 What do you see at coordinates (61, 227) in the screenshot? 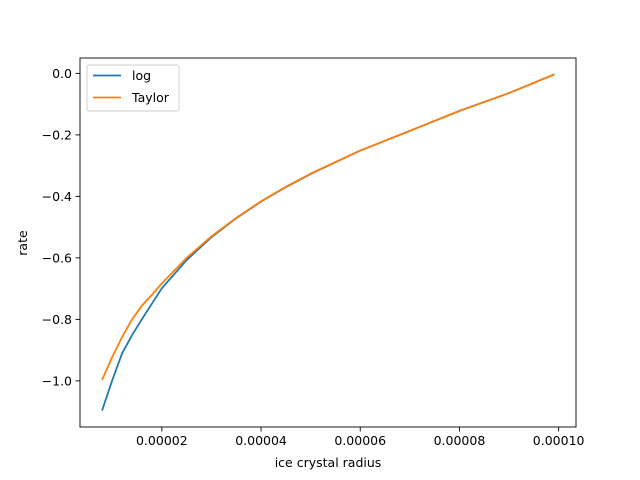
I see `y-axis-ticks: 0.0 −0.2 −0.4 −0.6 −0.8 −1.0` at bounding box center [61, 227].